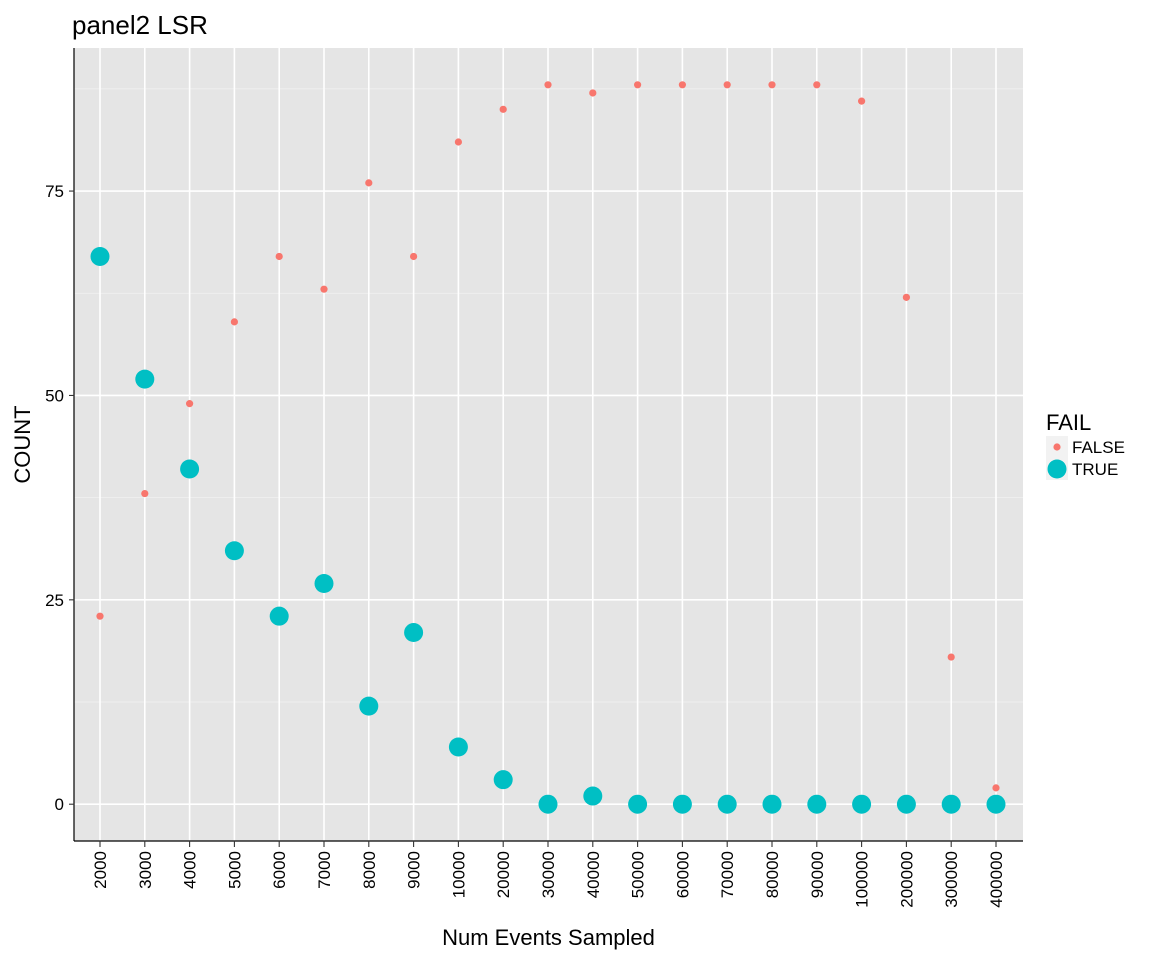 The image size is (1152, 960). What do you see at coordinates (1098, 447) in the screenshot?
I see `legend-label-false: FALSE` at bounding box center [1098, 447].